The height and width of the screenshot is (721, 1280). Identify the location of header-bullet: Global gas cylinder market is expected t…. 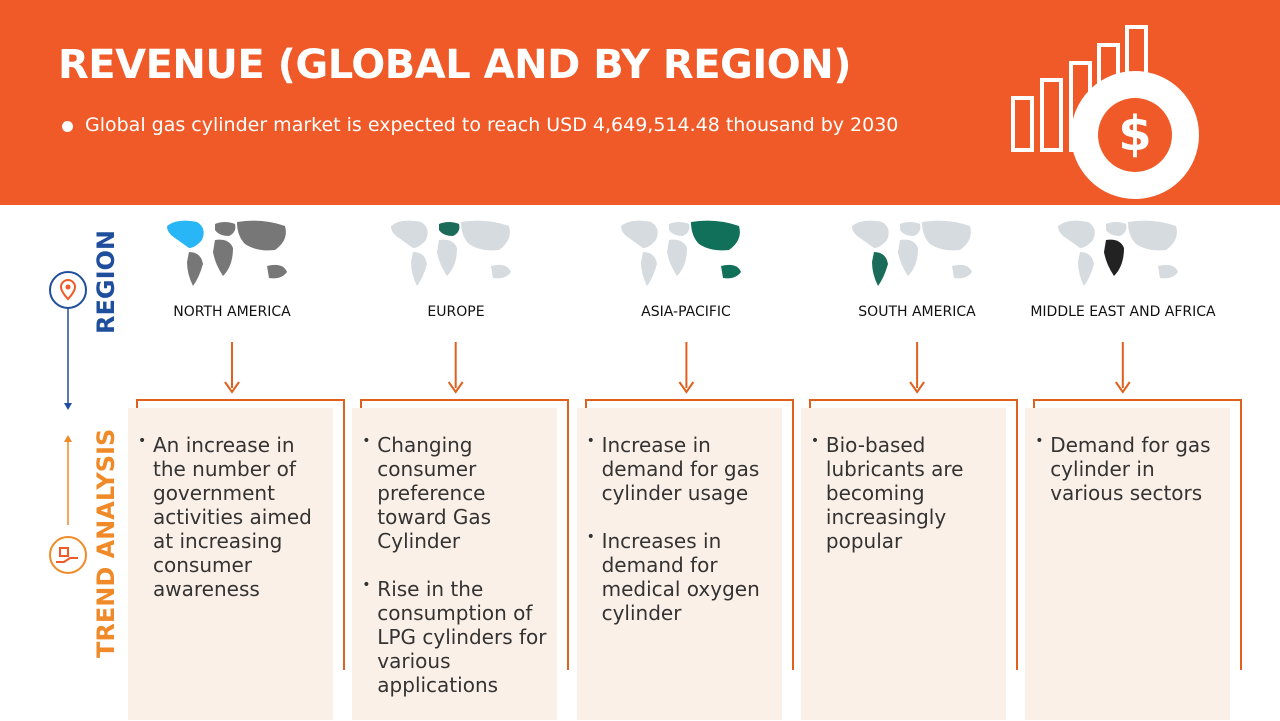
(492, 125).